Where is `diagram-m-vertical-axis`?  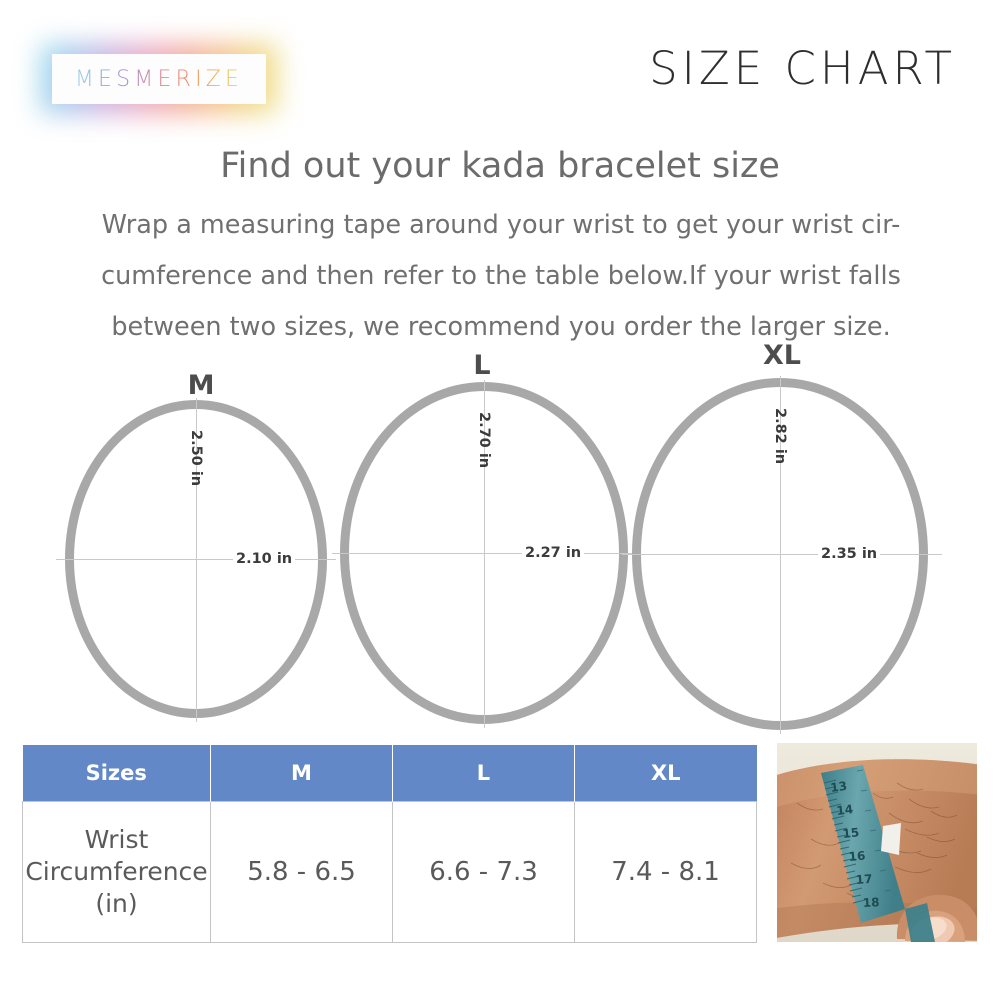 diagram-m-vertical-axis is located at coordinates (196, 560).